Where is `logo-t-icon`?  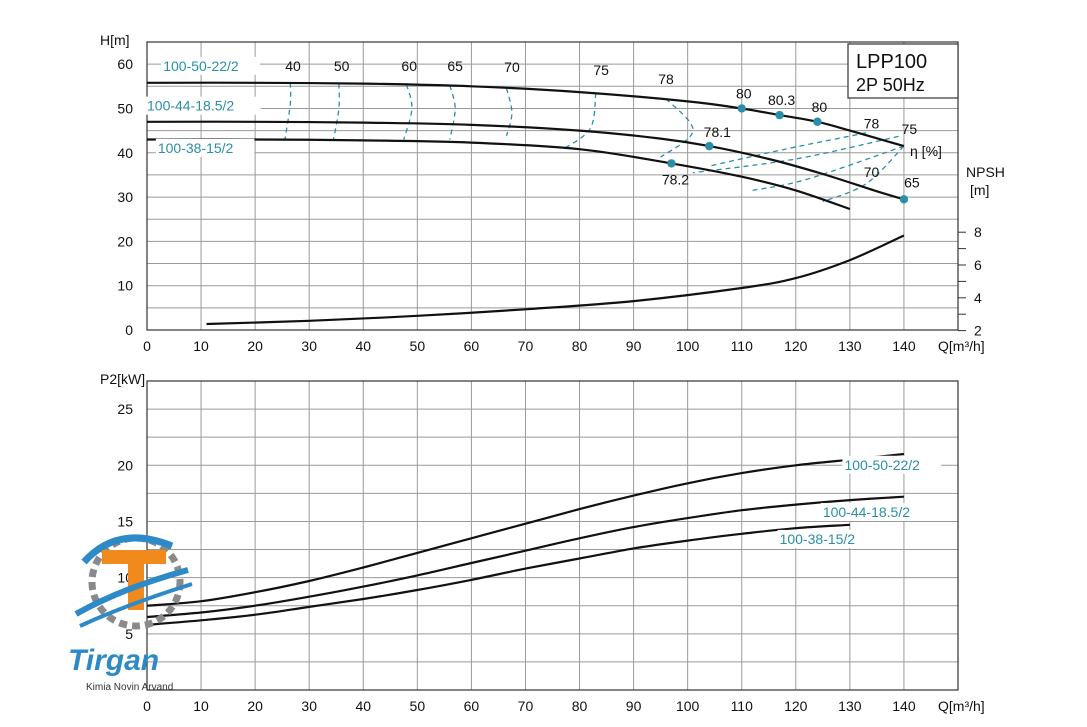 logo-t-icon is located at coordinates (134, 580).